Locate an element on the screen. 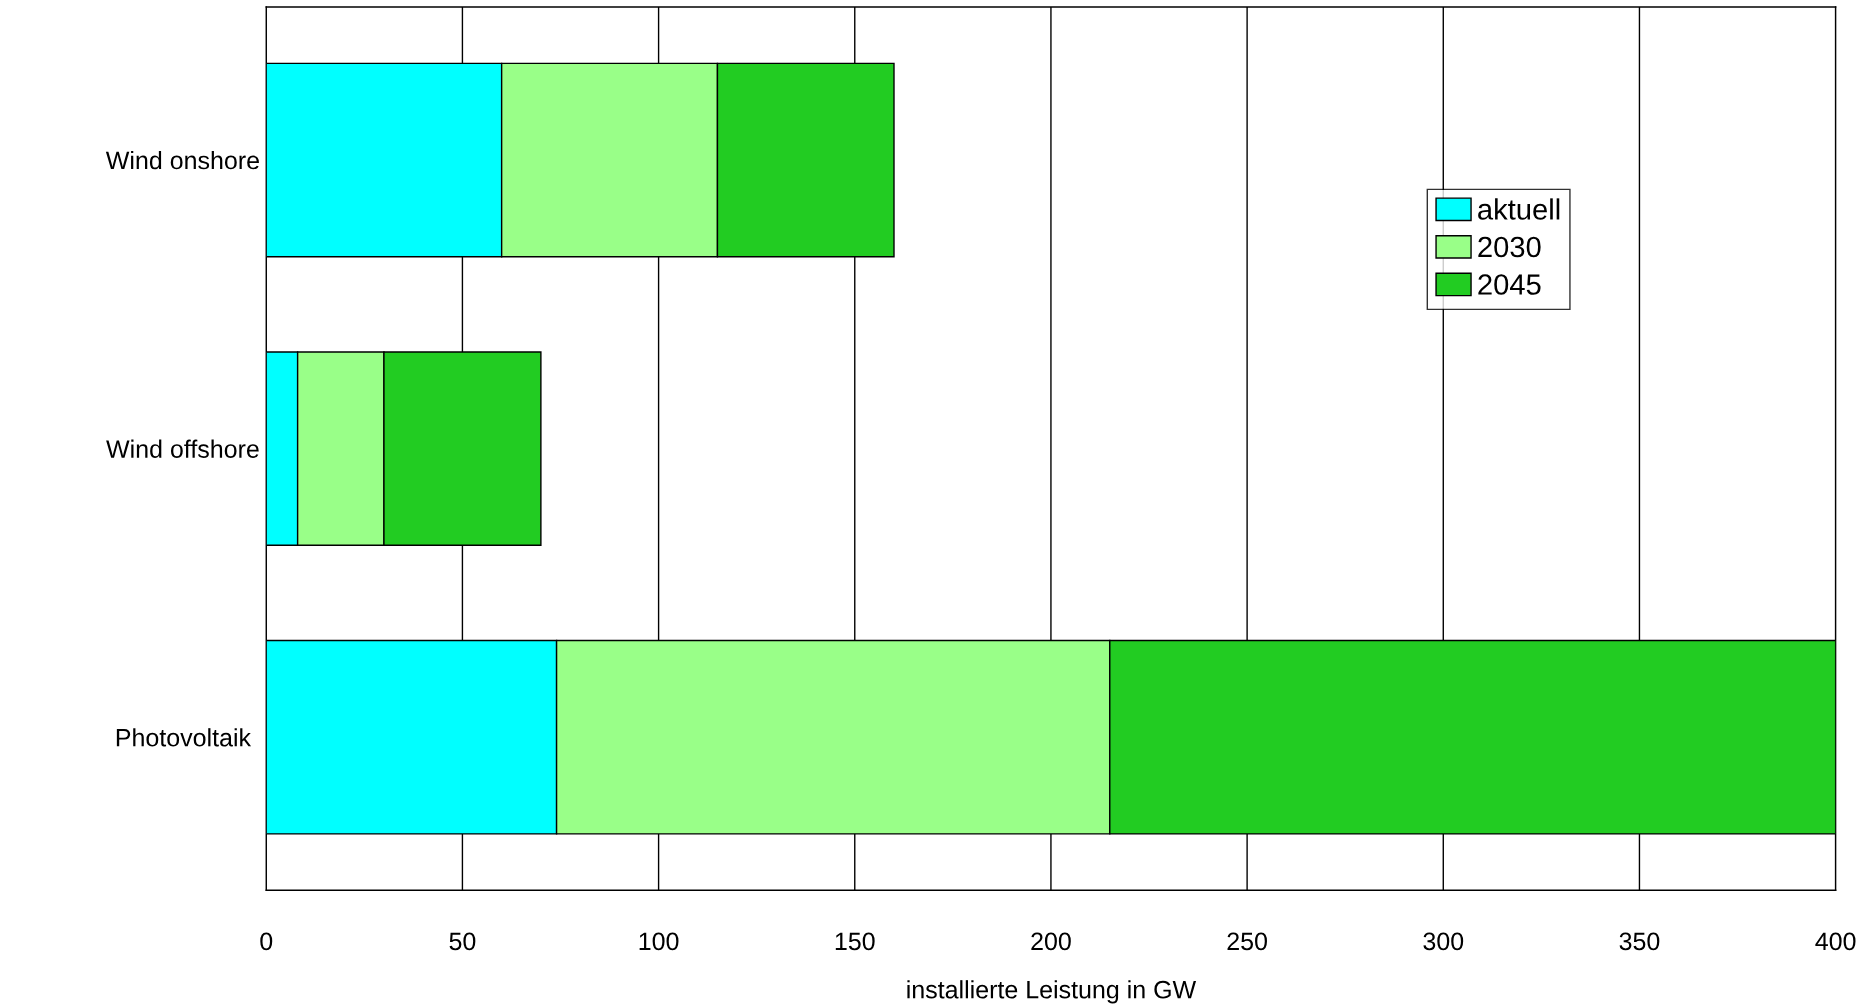  x-tick-label: 400 is located at coordinates (1835, 941).